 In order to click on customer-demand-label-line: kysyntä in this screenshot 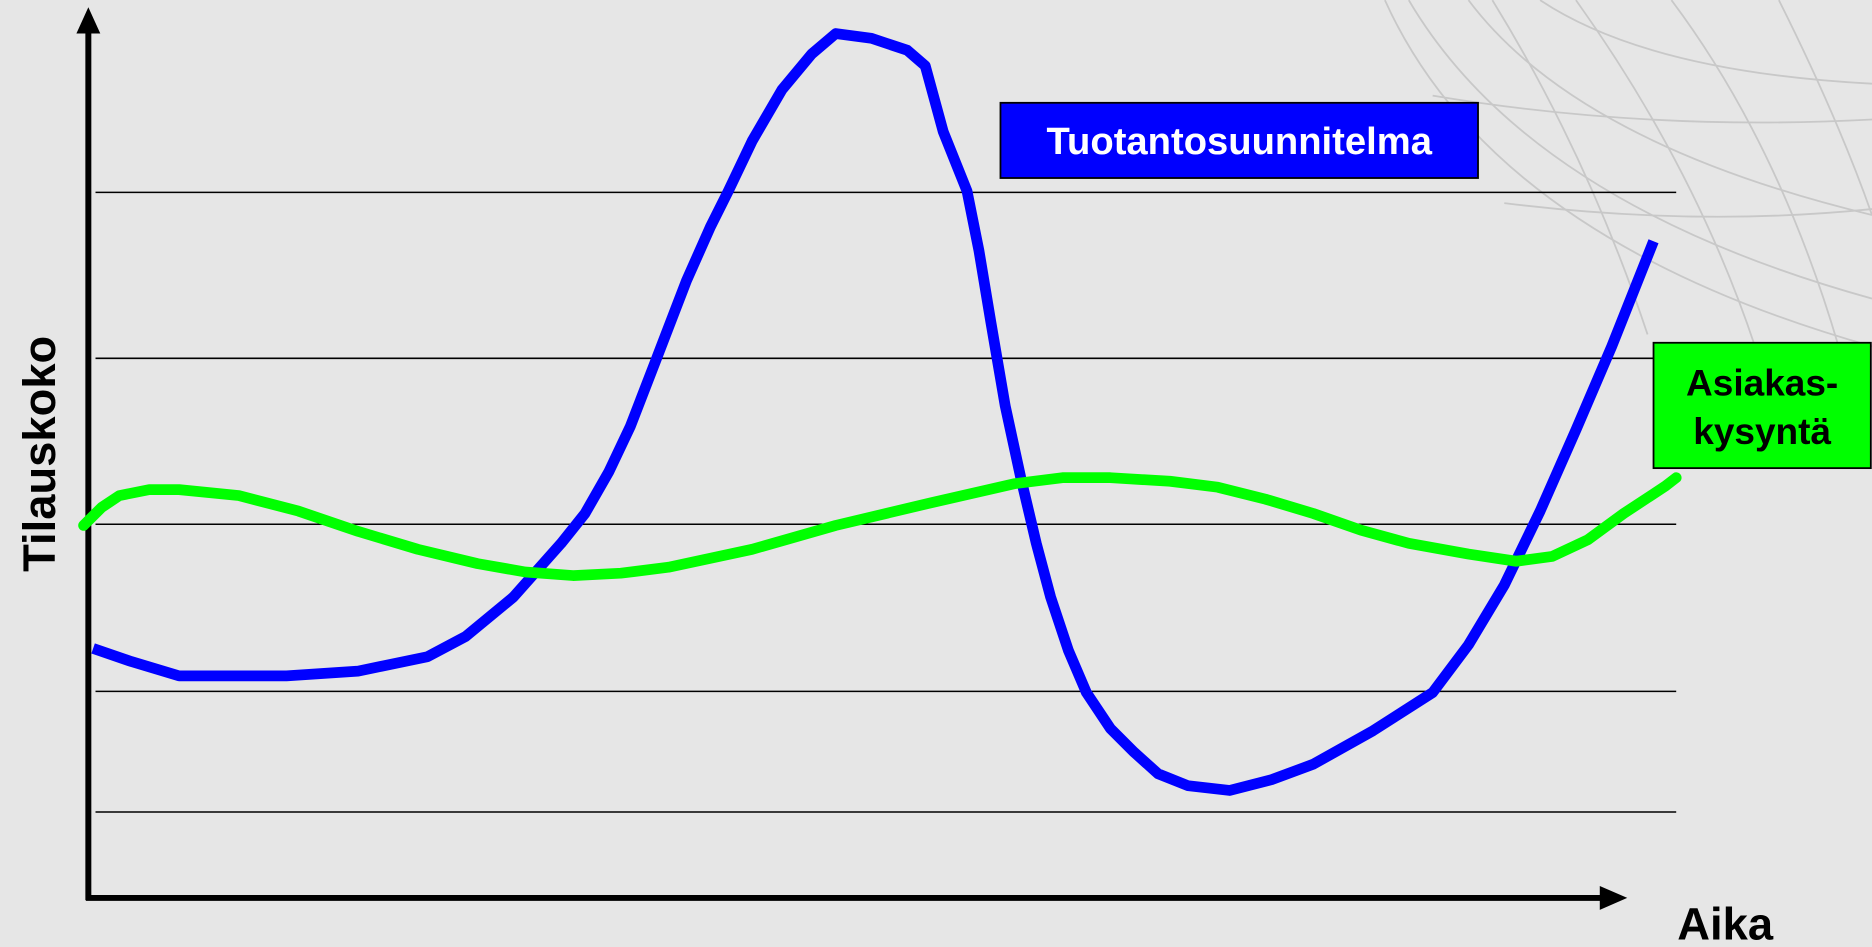, I will do `click(1762, 431)`.